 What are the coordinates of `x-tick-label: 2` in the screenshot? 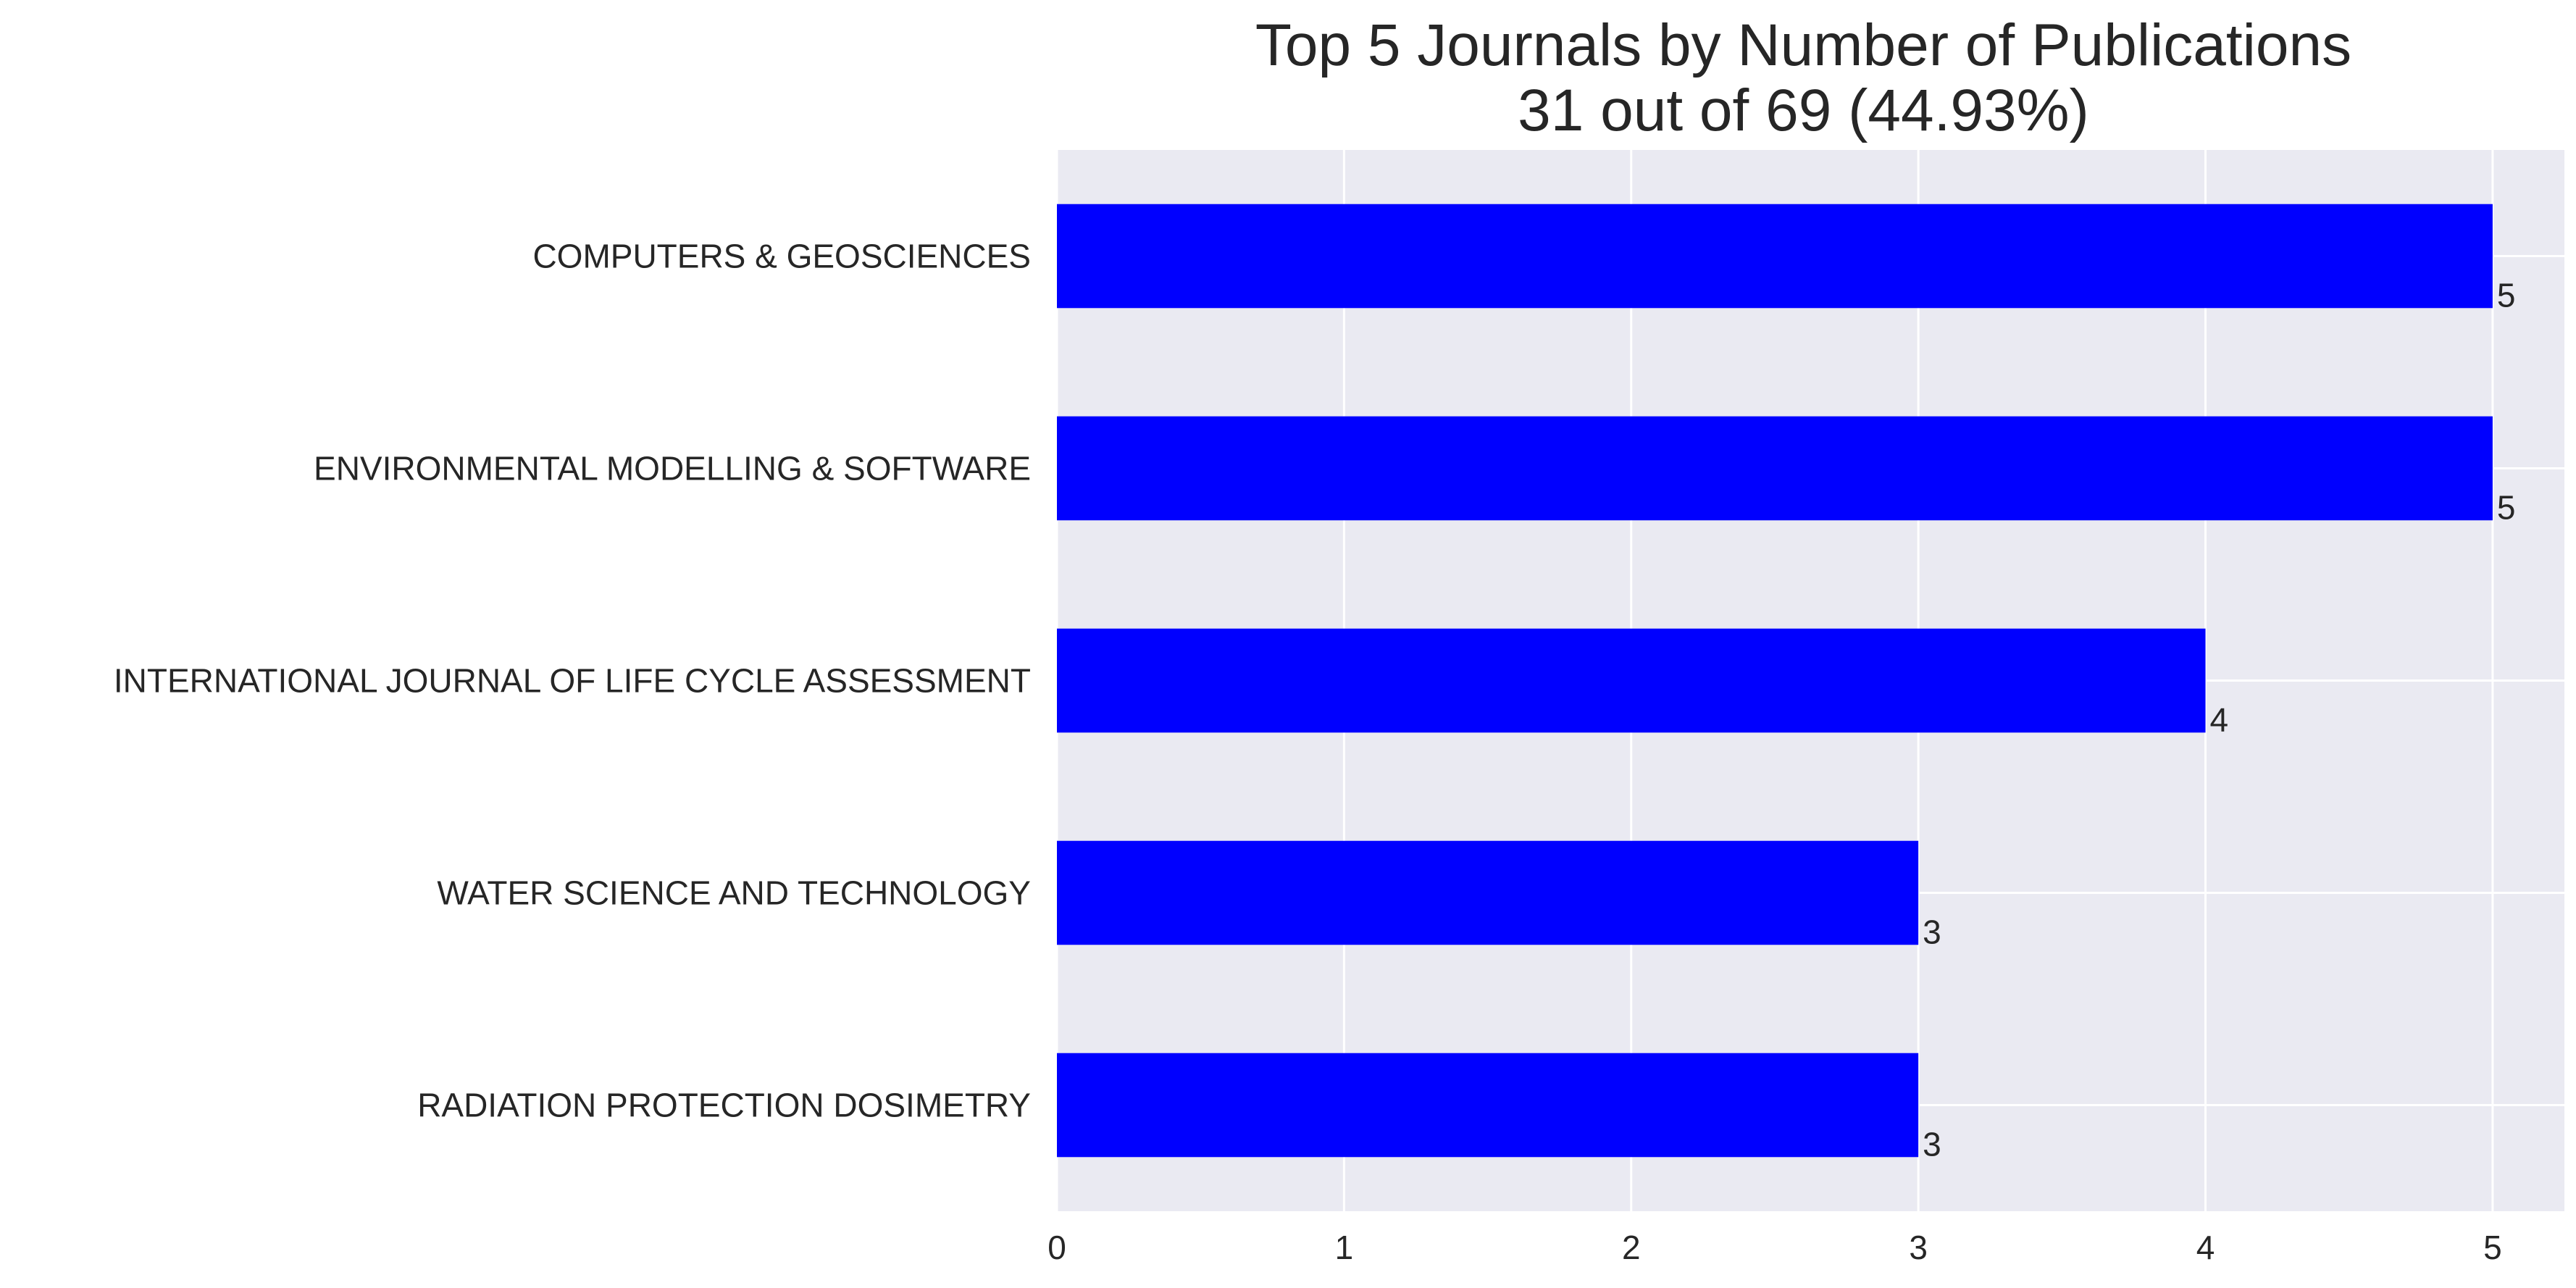 It's located at (1632, 1247).